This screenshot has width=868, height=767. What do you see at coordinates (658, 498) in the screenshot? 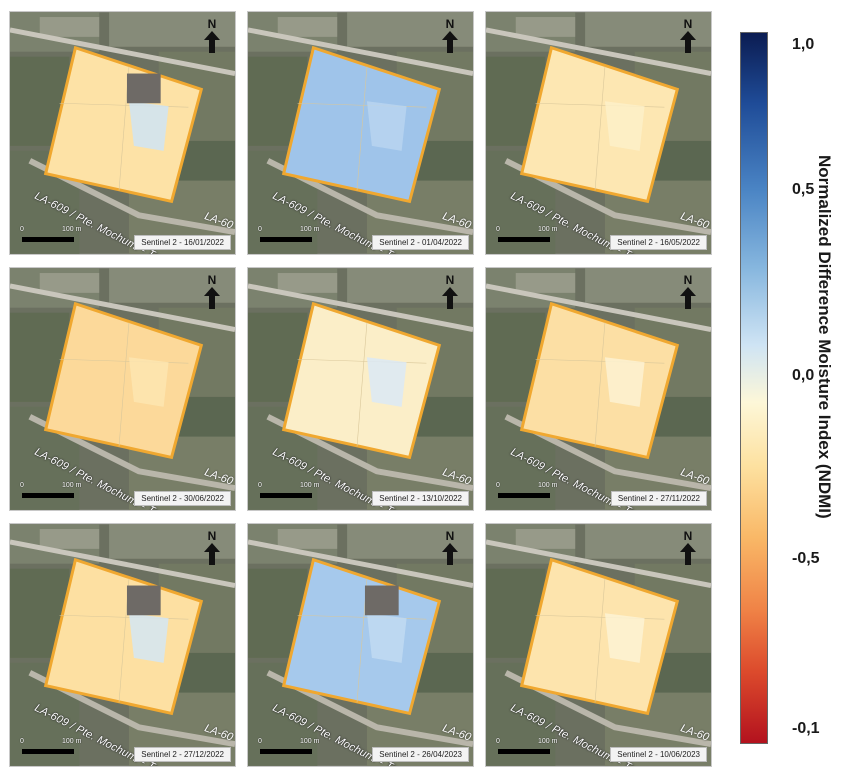
I see `panel-caption: Sentinel 2 - 27/11/2022` at bounding box center [658, 498].